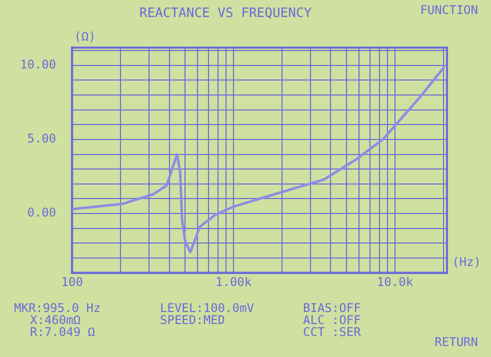  What do you see at coordinates (332, 308) in the screenshot?
I see `text: BIAS:OFF` at bounding box center [332, 308].